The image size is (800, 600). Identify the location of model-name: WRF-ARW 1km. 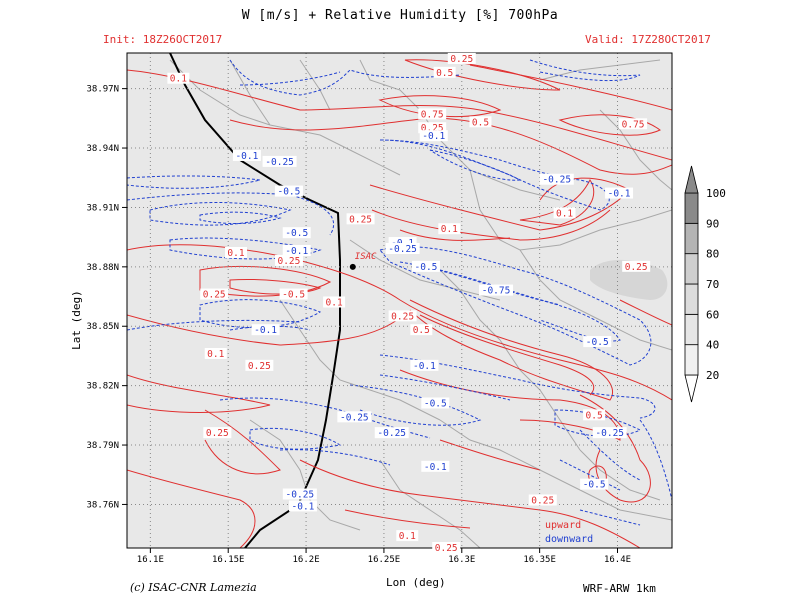
(619, 588).